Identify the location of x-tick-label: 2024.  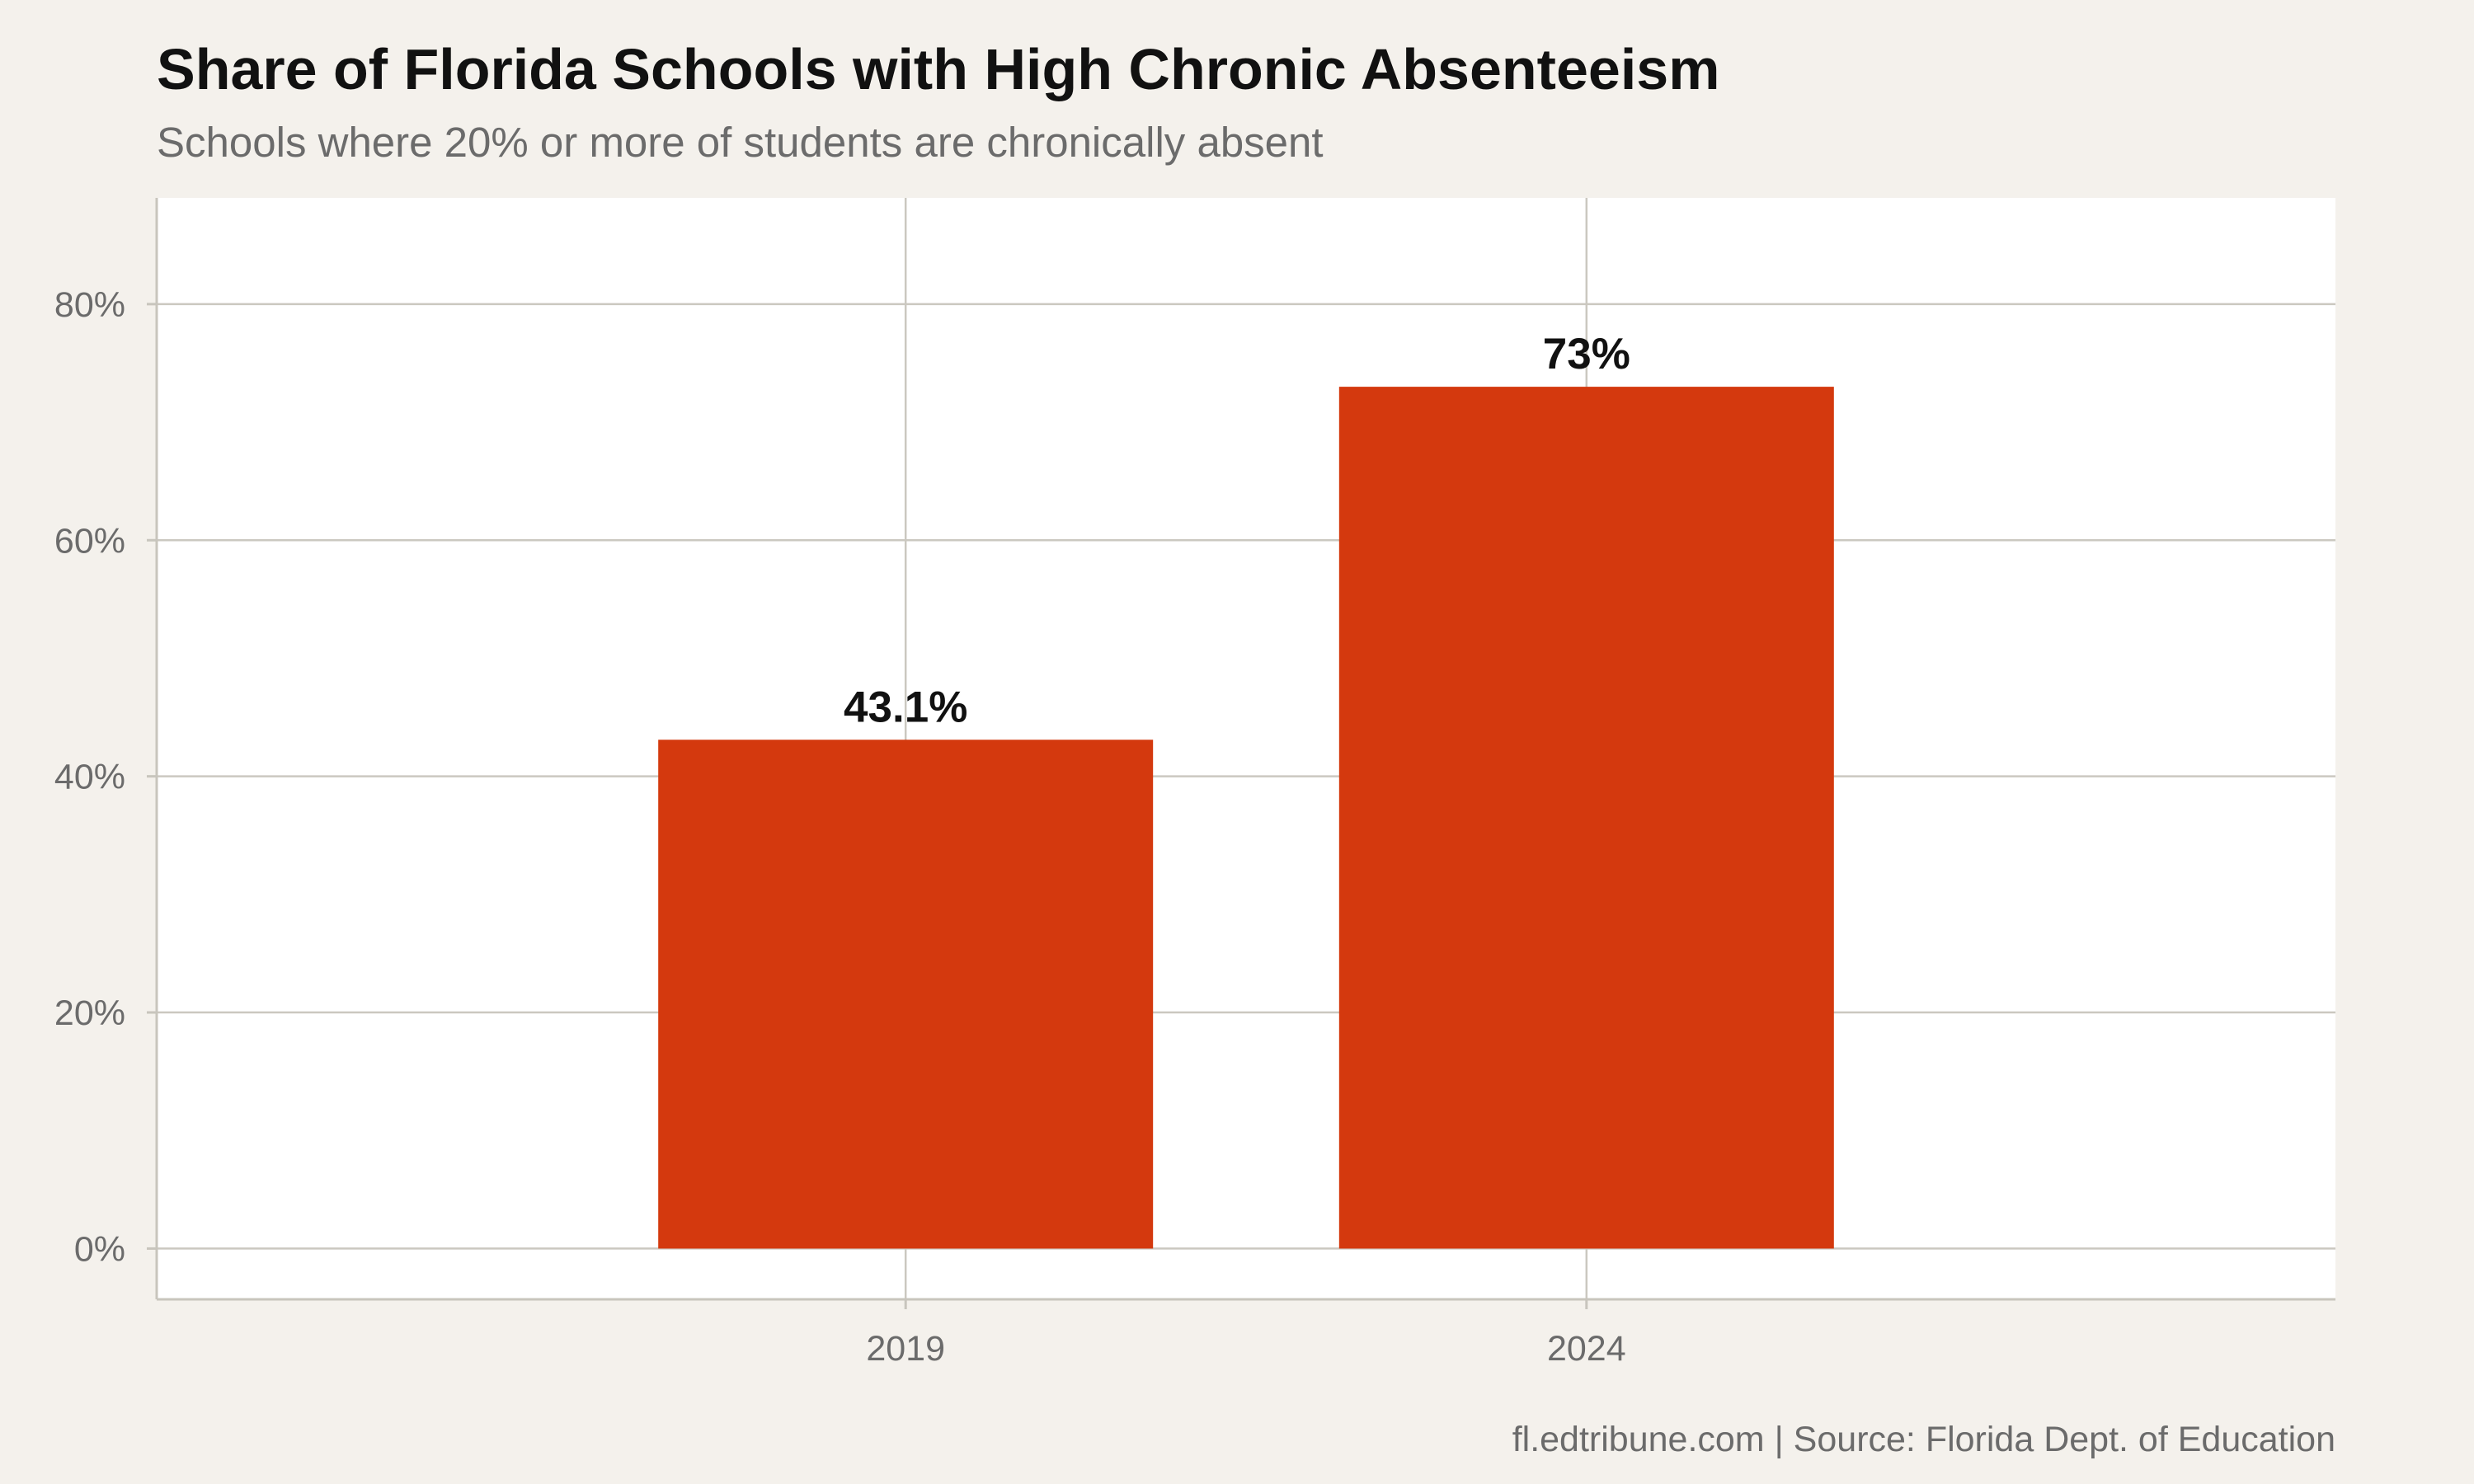
(1586, 1349).